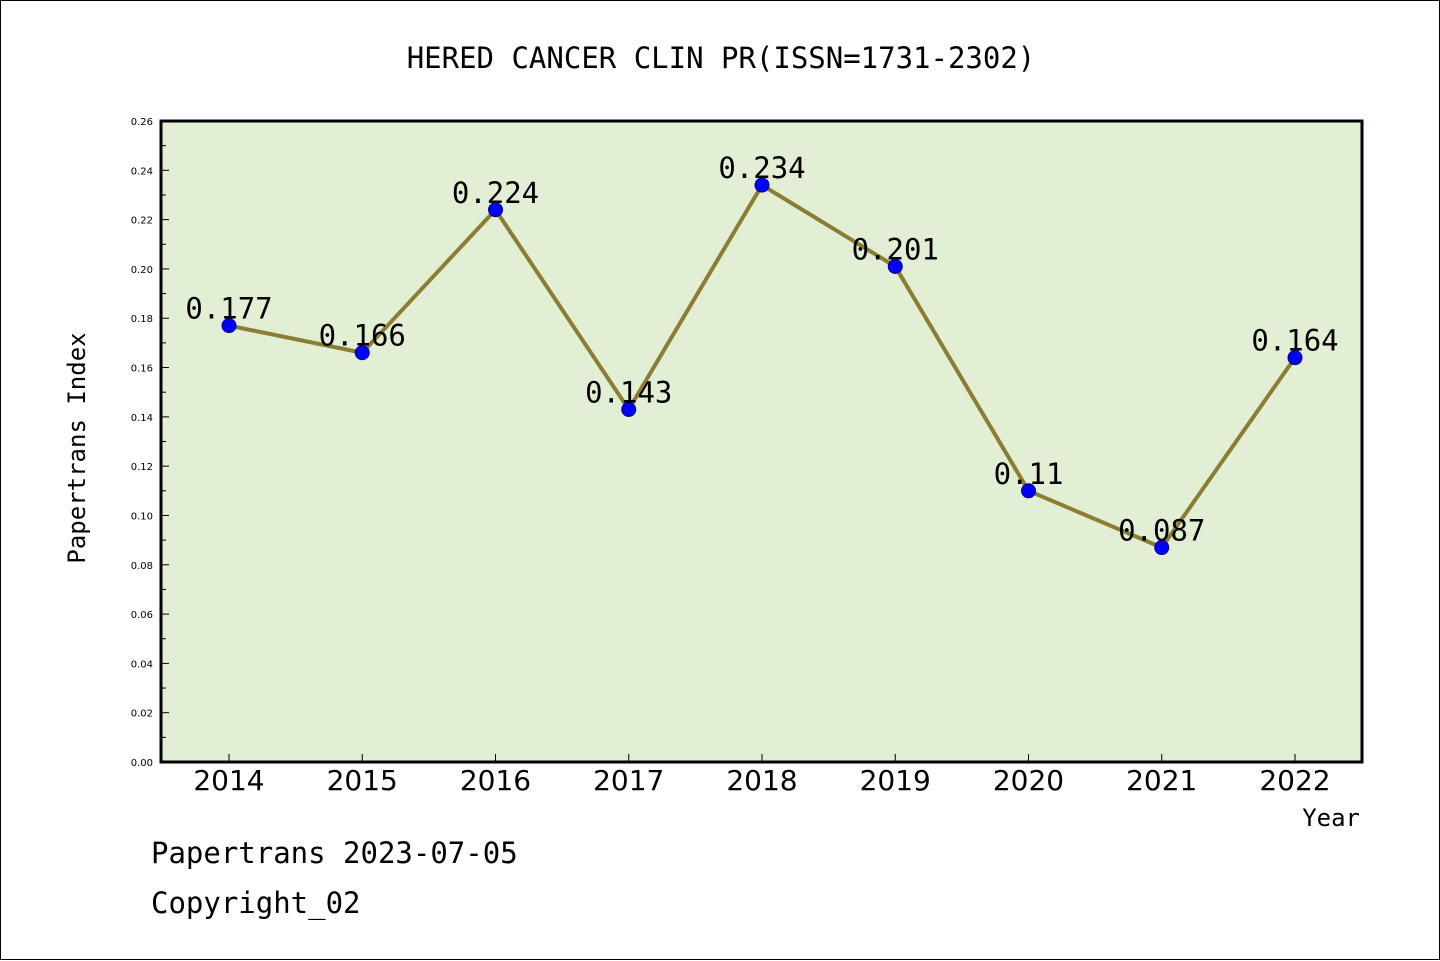 The height and width of the screenshot is (961, 1440). I want to click on y-tick-label: 0.04, so click(142, 664).